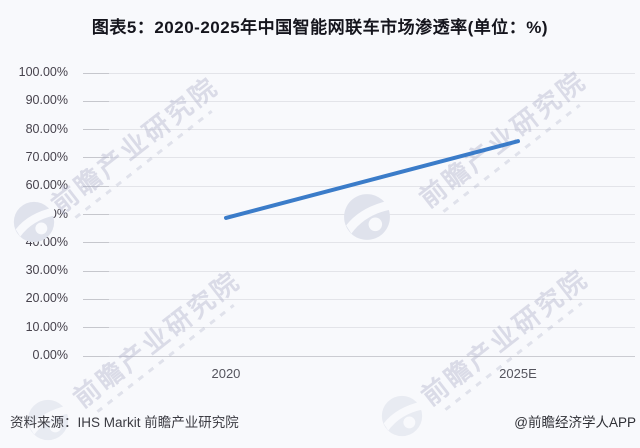 Image resolution: width=640 pixels, height=448 pixels. I want to click on y-axis-label: 70.00%, so click(46, 156).